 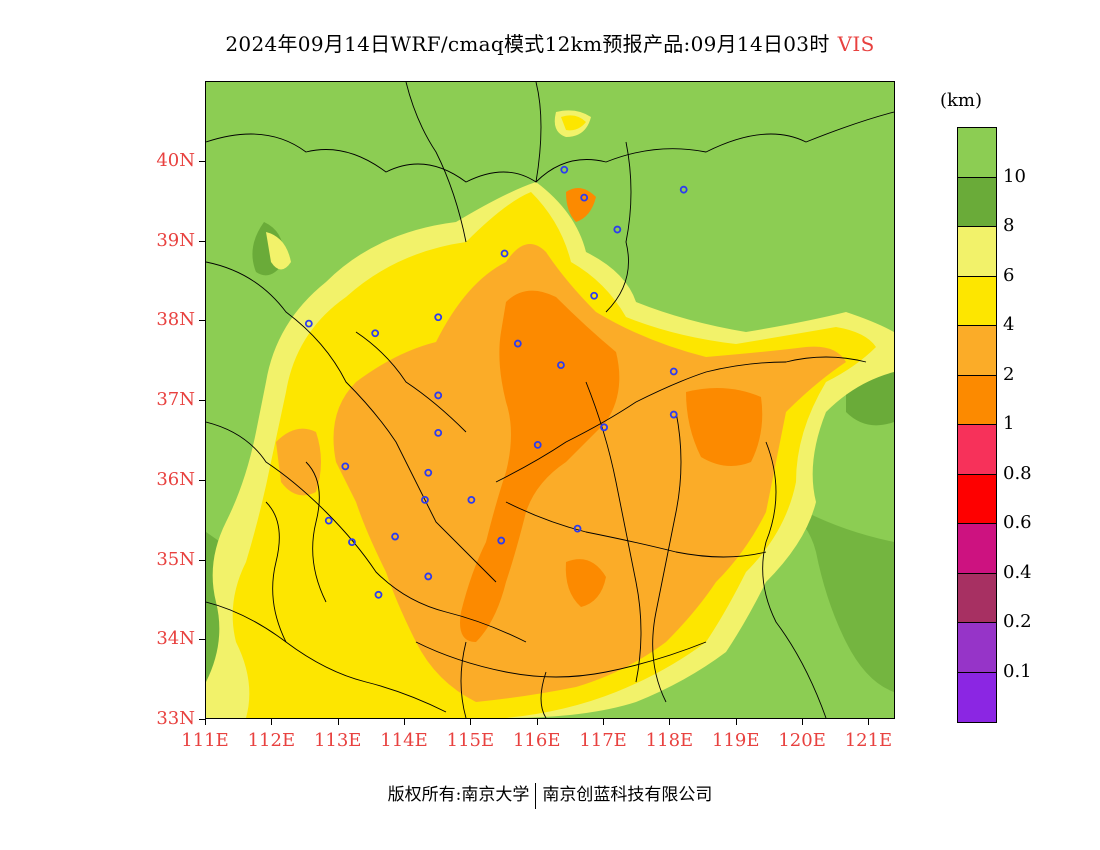 I want to click on colorbar-label: 0.8, so click(x=1017, y=473).